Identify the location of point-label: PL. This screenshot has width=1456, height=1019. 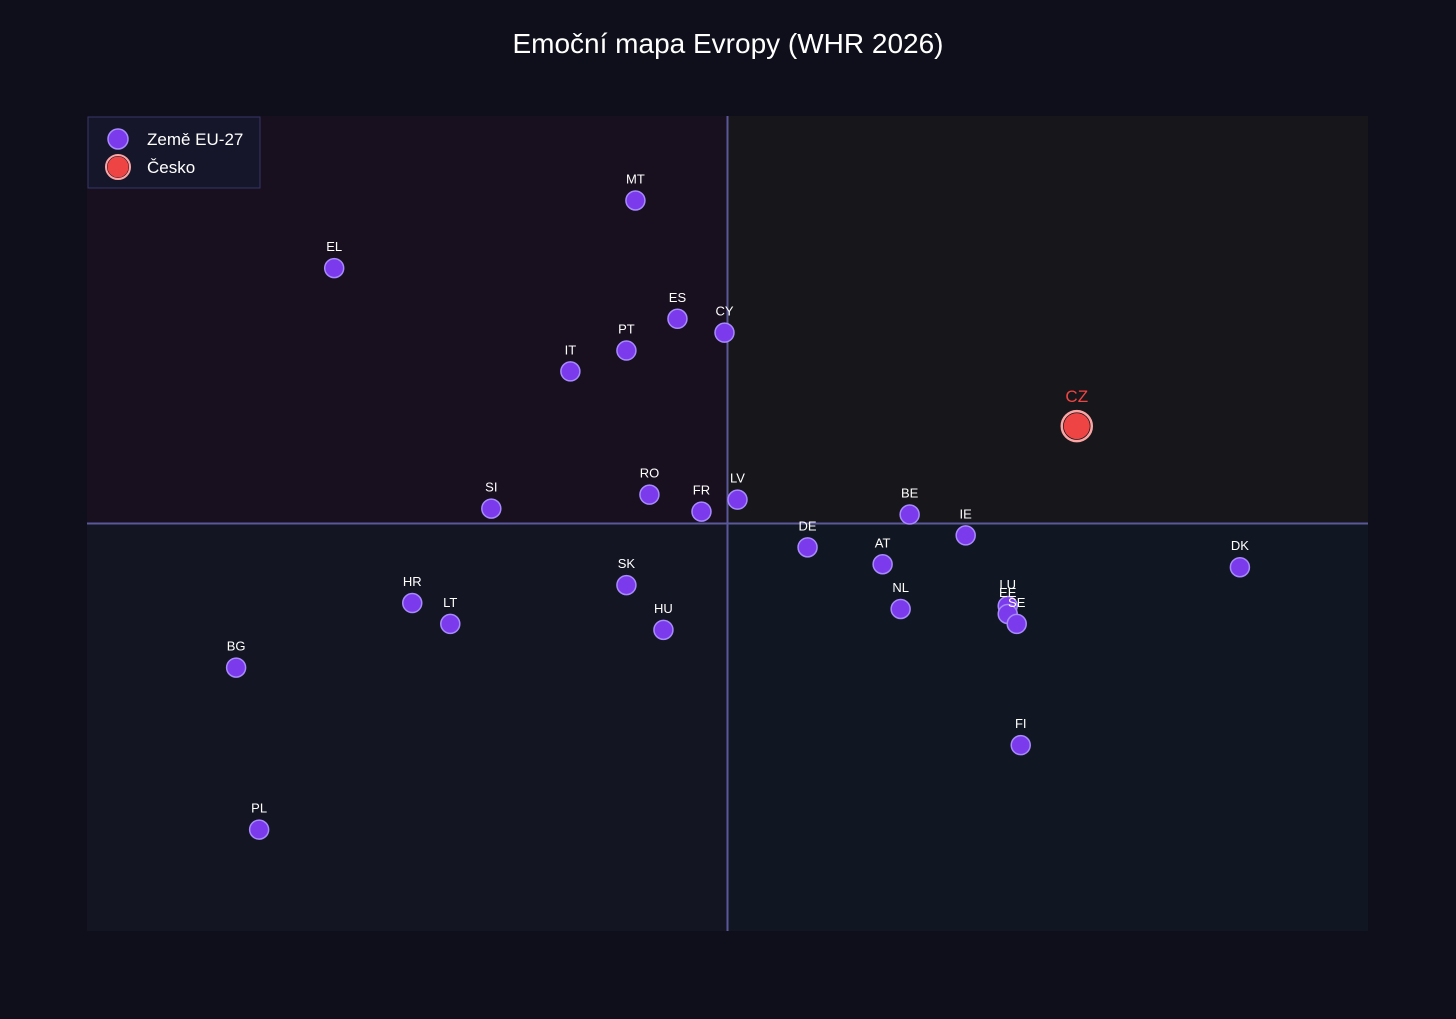
(259, 808).